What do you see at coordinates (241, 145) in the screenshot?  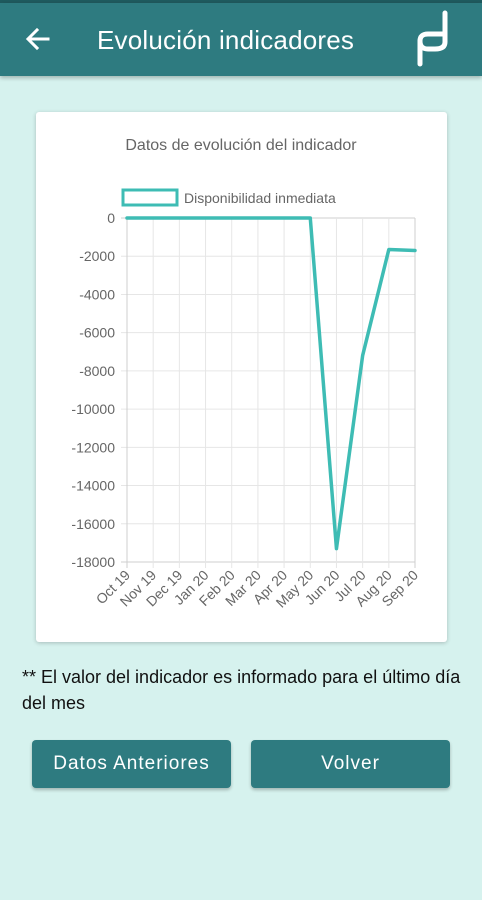 I see `chart-title: Datos de evolución del indicador` at bounding box center [241, 145].